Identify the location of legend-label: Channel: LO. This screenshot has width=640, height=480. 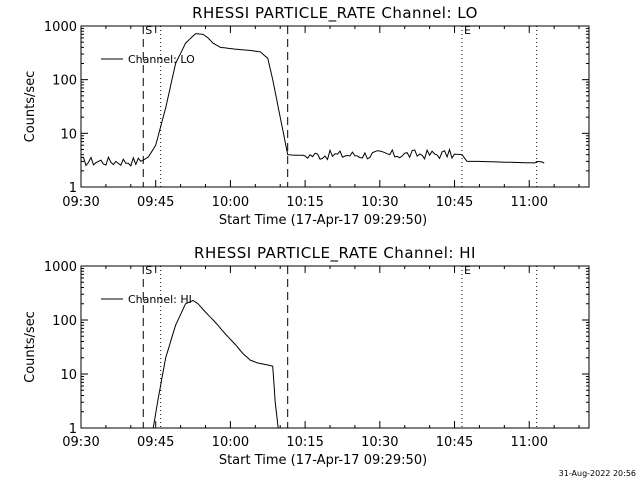
(161, 59).